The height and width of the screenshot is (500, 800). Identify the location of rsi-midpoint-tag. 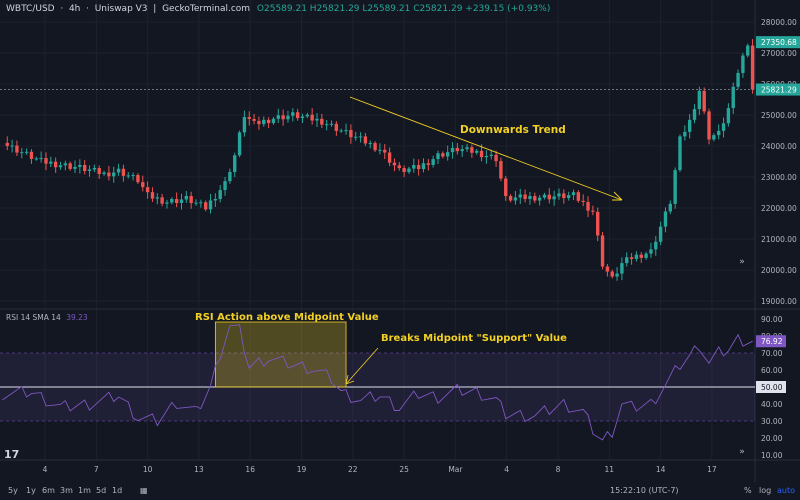
(771, 387).